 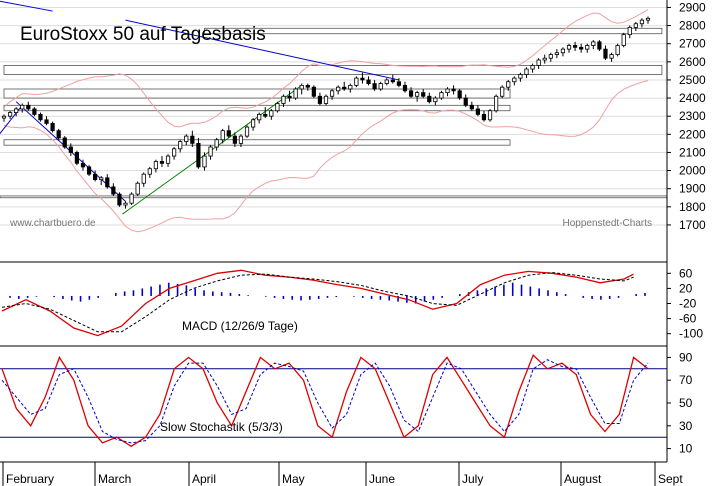 What do you see at coordinates (382, 479) in the screenshot?
I see `month-label: June` at bounding box center [382, 479].